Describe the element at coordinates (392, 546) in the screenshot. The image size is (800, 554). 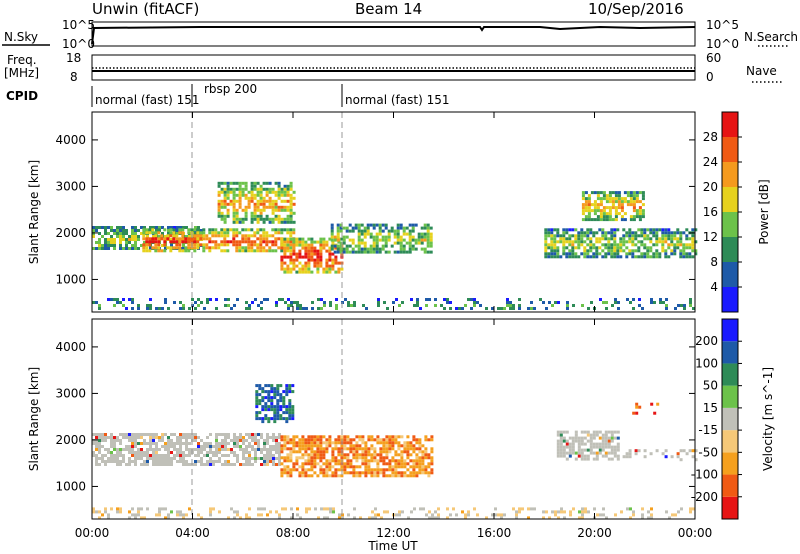
I see `x-axis-label: Time UT` at that location.